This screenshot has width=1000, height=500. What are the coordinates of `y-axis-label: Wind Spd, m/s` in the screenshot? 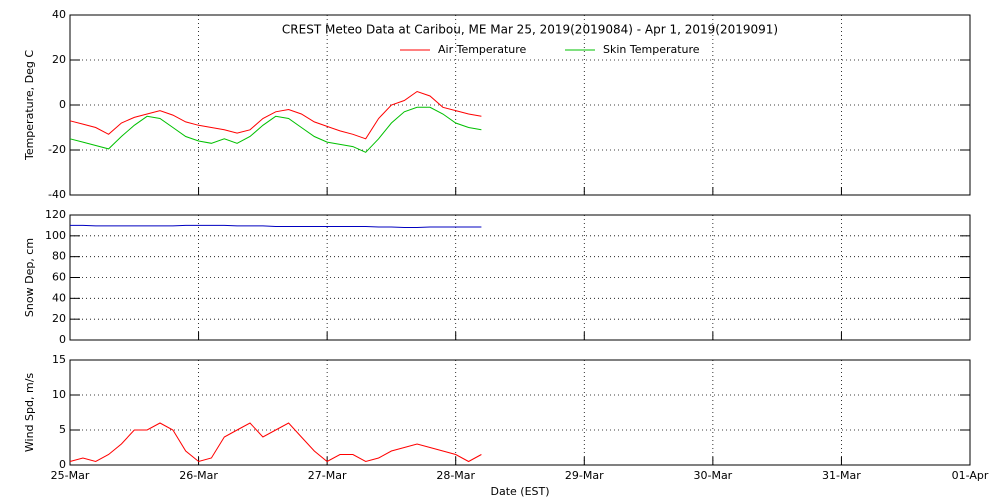 It's located at (29, 413).